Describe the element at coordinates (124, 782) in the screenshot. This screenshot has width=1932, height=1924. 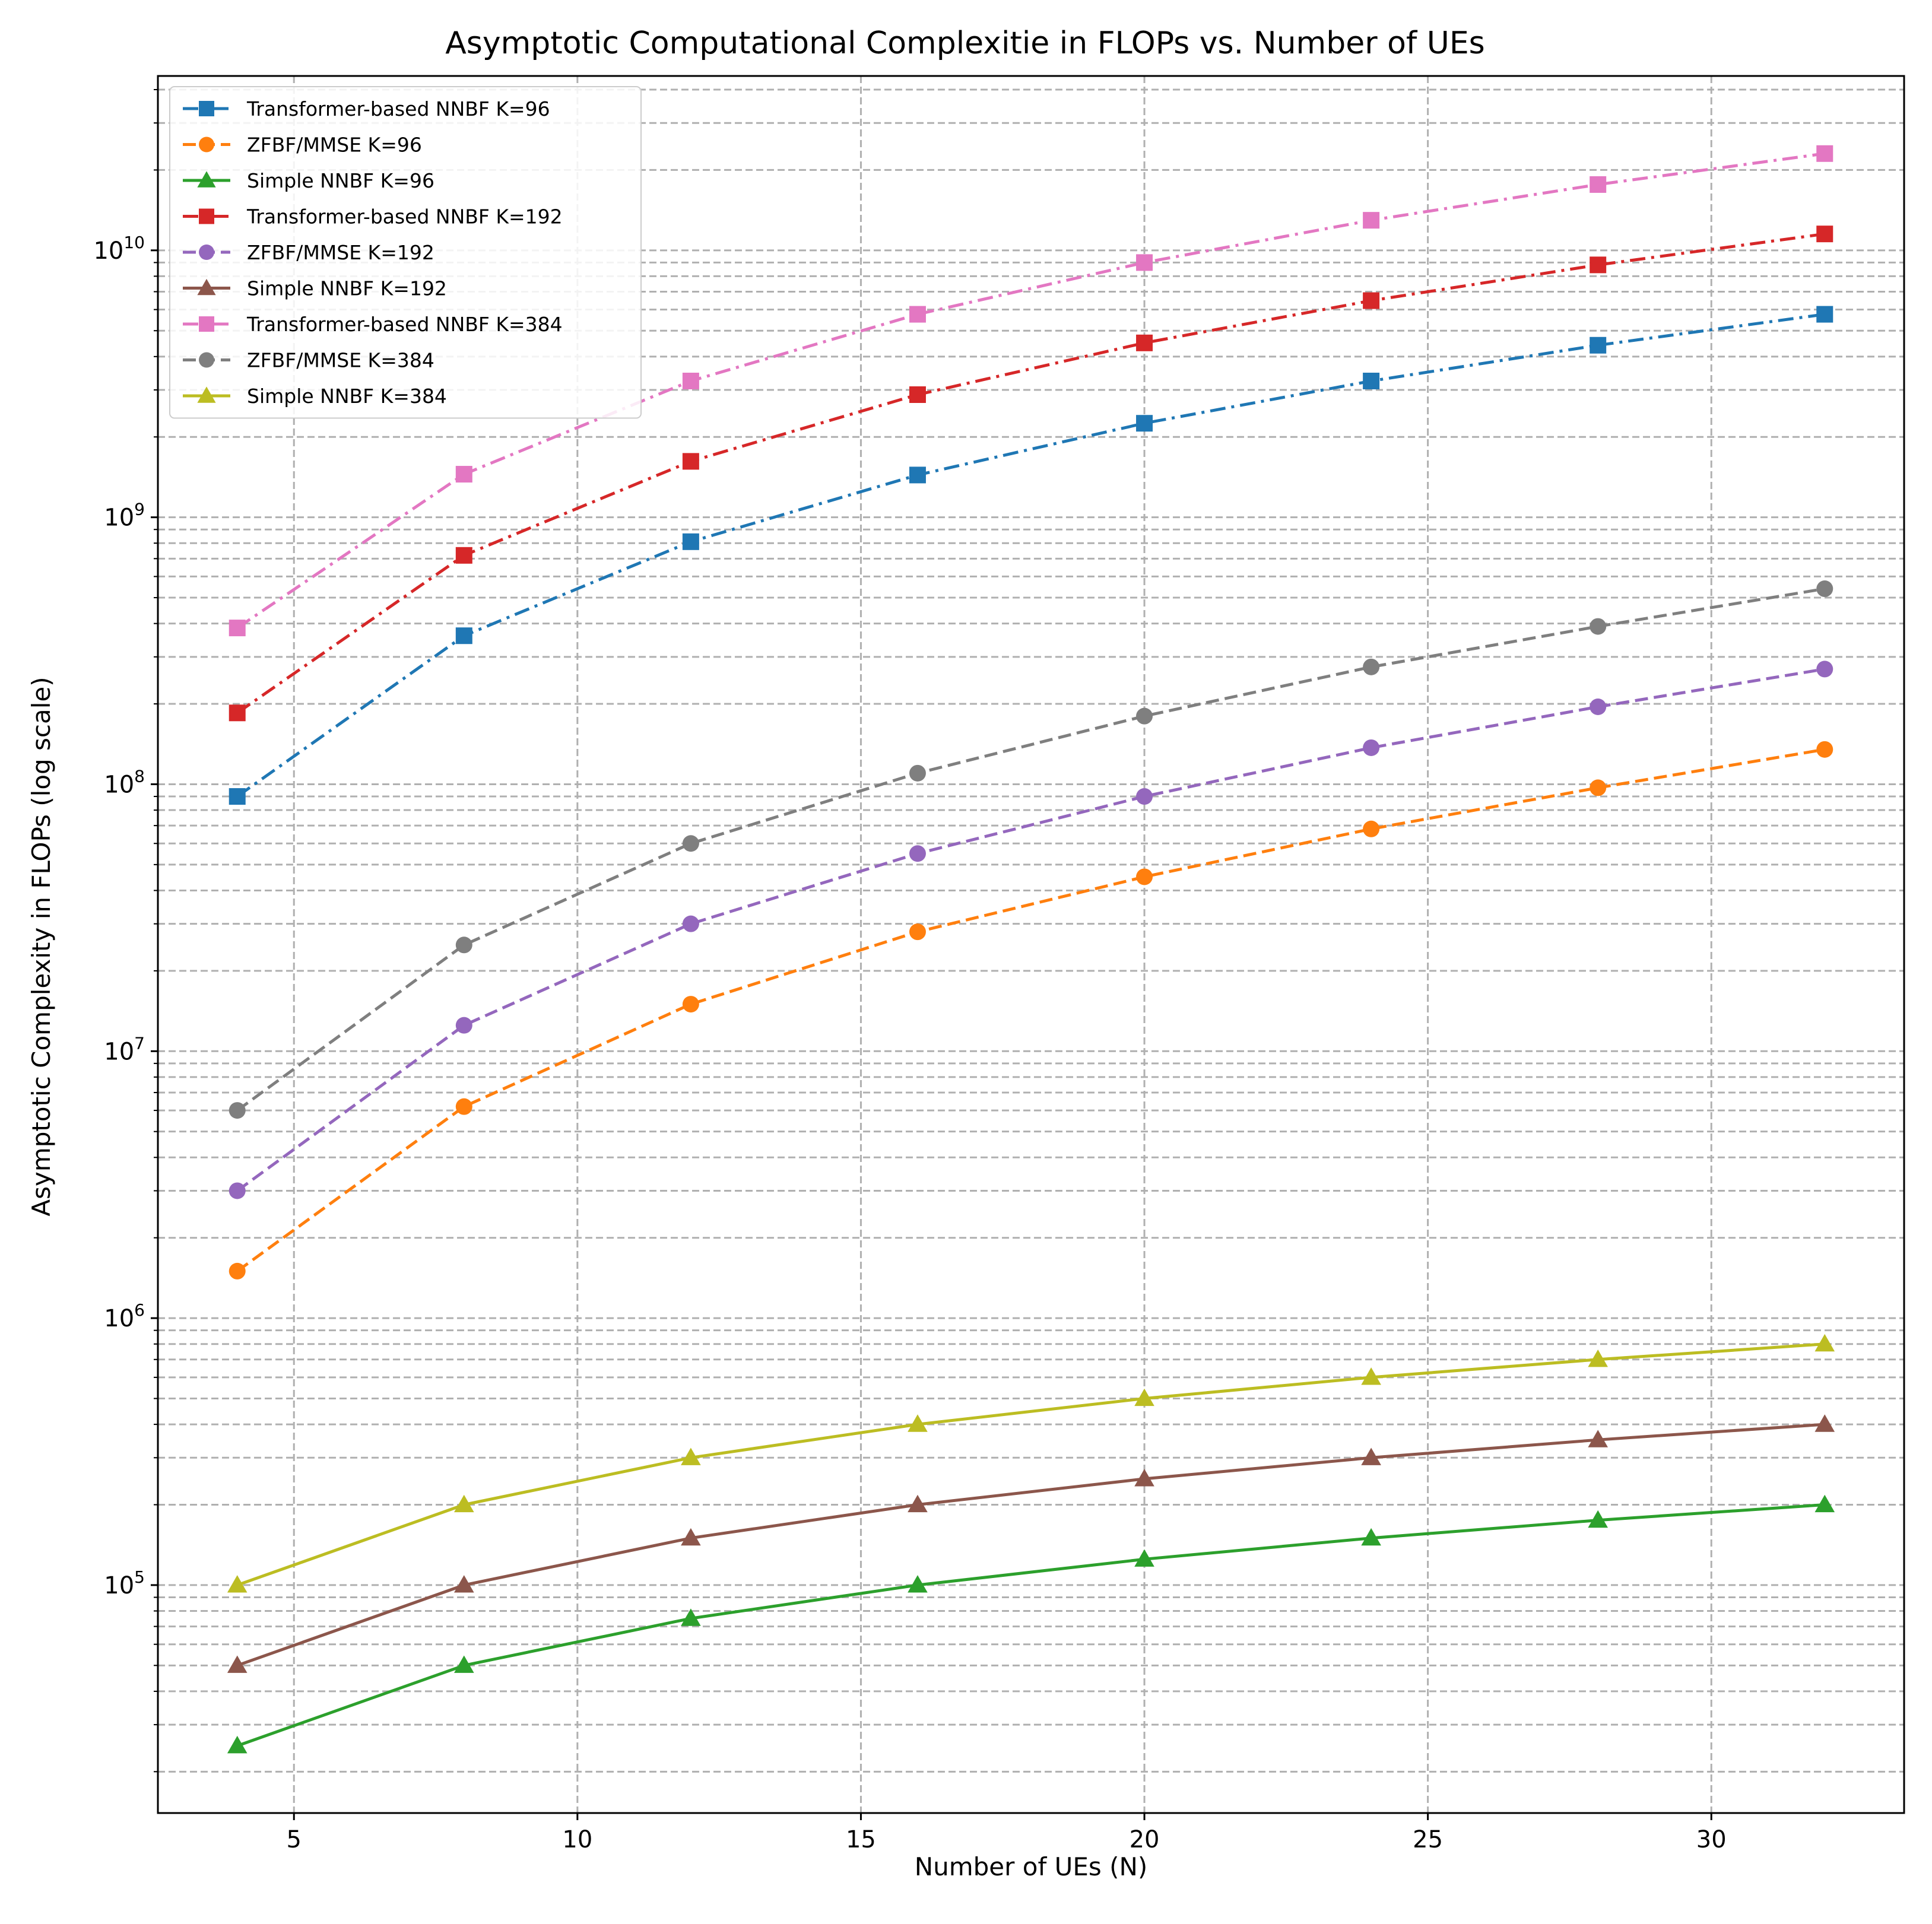
I see `y-tick-label: 10⁸` at that location.